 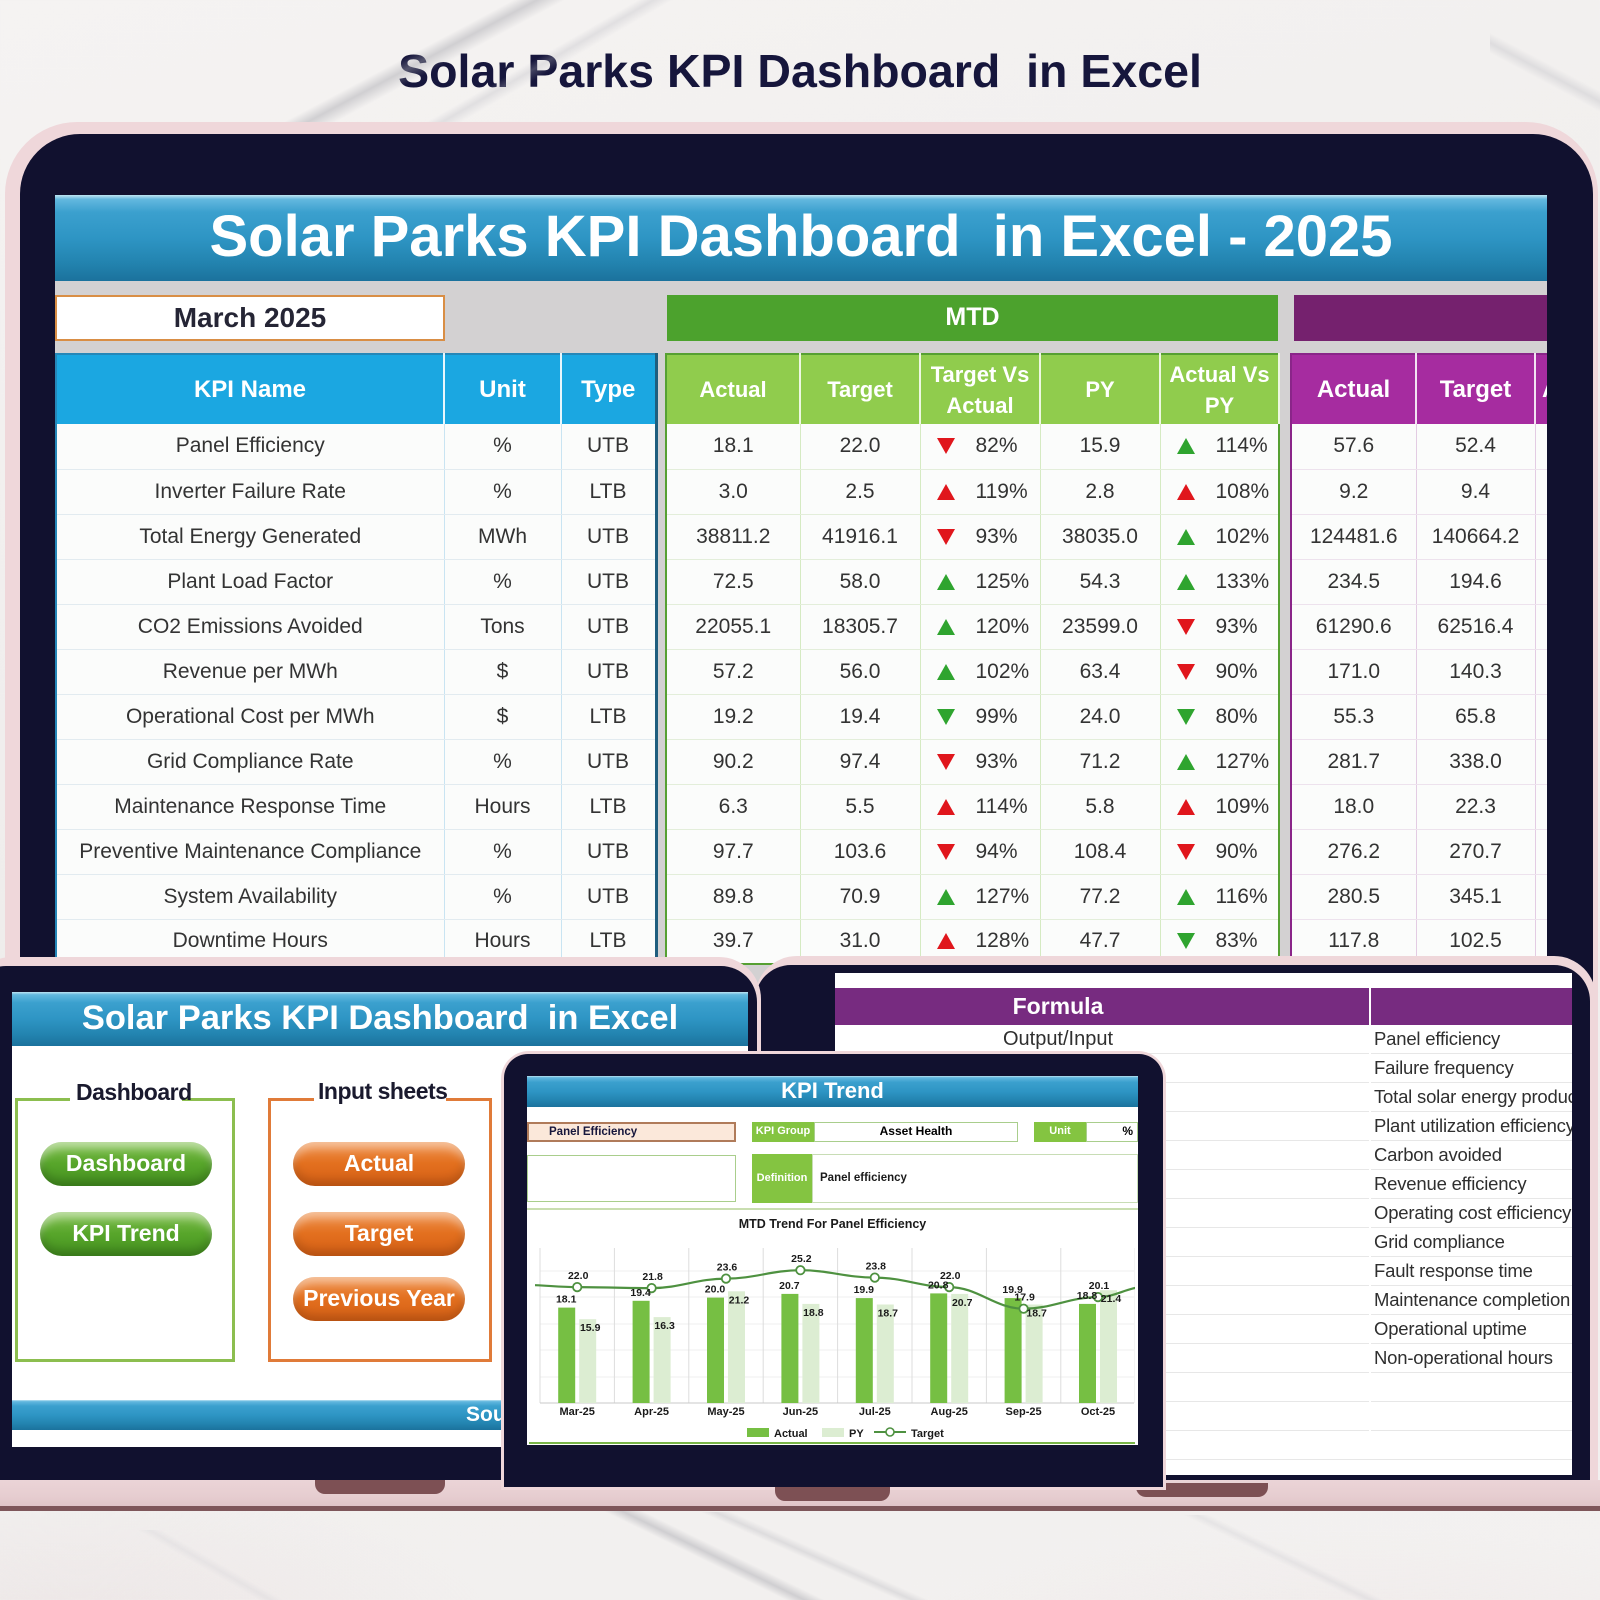 What do you see at coordinates (640, 1293) in the screenshot?
I see `svg-text: 19.4` at bounding box center [640, 1293].